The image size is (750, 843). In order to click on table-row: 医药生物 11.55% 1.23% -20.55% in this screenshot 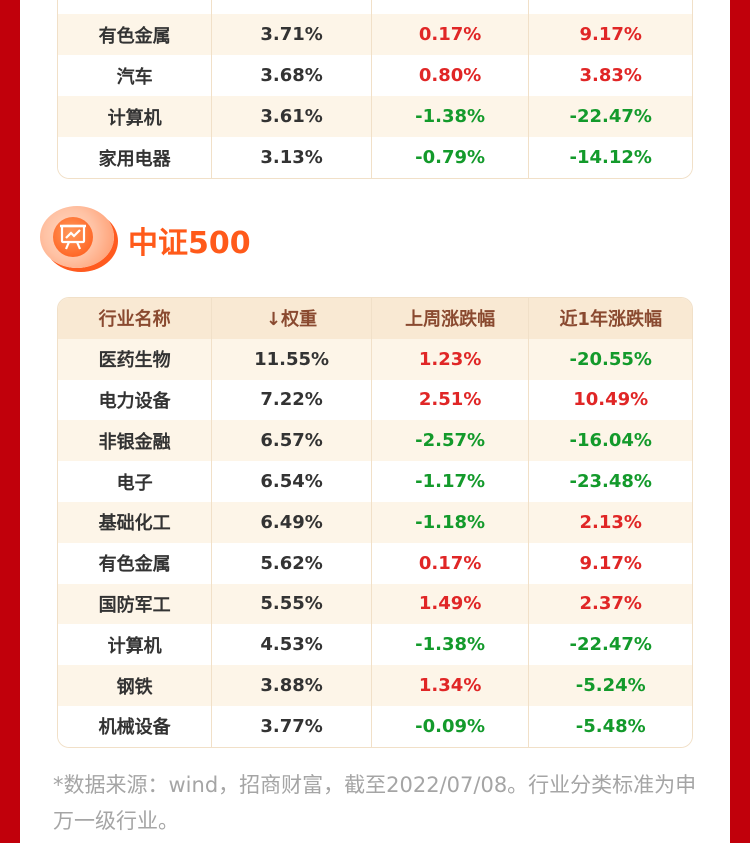, I will do `click(375, 359)`.